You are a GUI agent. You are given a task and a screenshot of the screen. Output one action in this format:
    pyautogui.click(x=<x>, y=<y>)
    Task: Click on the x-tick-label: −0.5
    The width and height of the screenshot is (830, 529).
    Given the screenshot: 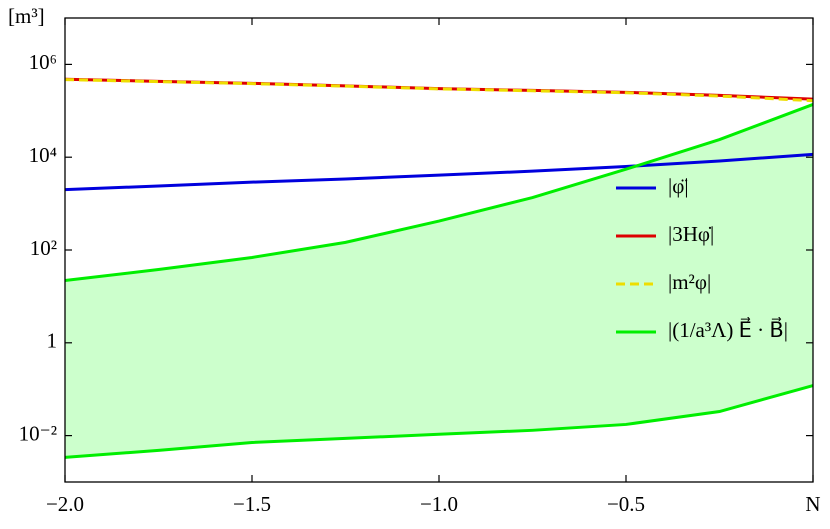 What is the action you would take?
    pyautogui.click(x=626, y=504)
    